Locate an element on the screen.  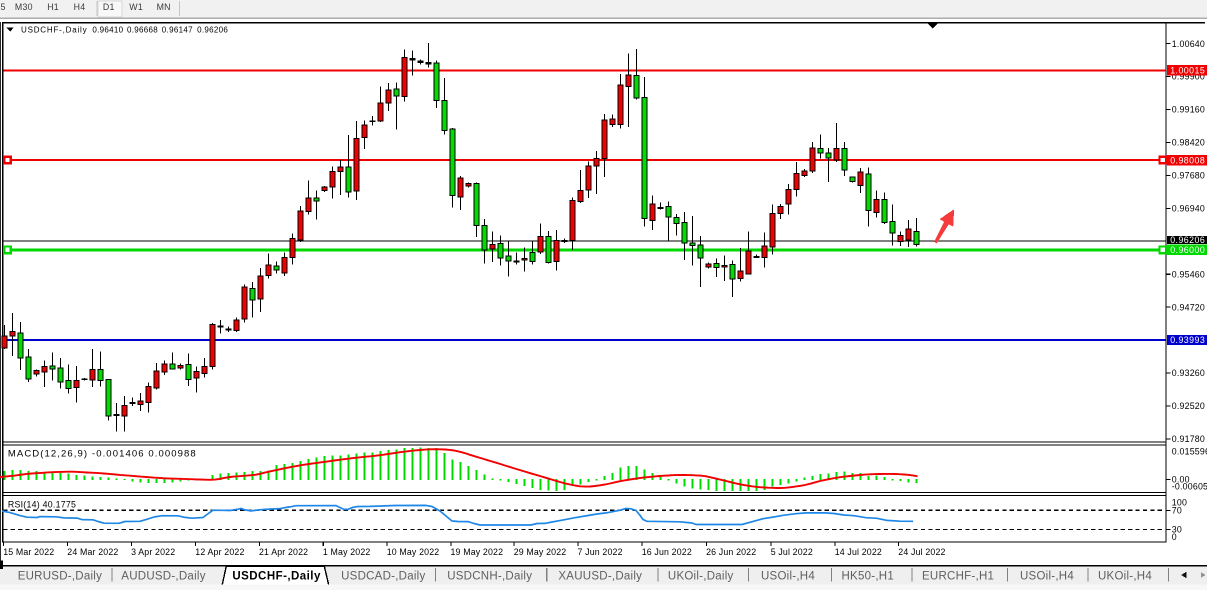
svg-text: 24 Jul 2022 is located at coordinates (921, 552).